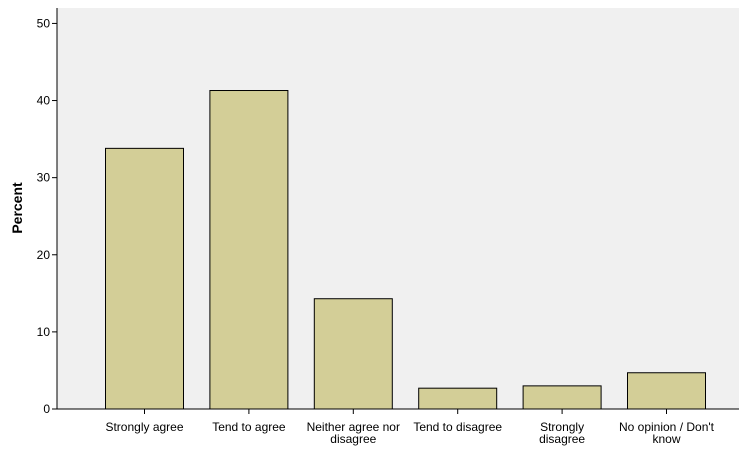 The height and width of the screenshot is (450, 743). Describe the element at coordinates (44, 101) in the screenshot. I see `y-tick-label: 40` at that location.